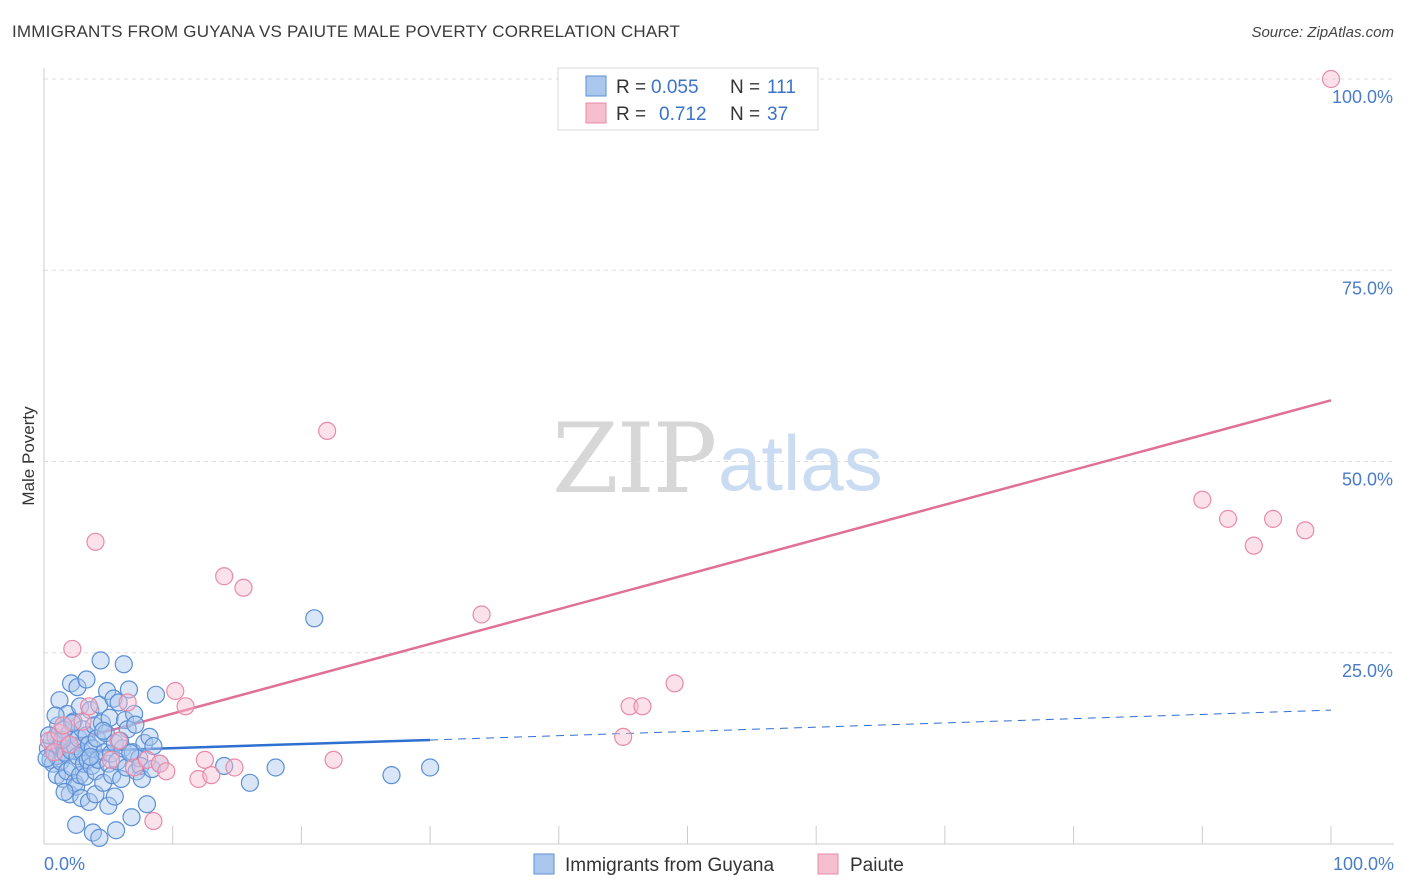 The image size is (1406, 892). Describe the element at coordinates (1367, 480) in the screenshot. I see `y-tick-label-1: 50.0%` at that location.